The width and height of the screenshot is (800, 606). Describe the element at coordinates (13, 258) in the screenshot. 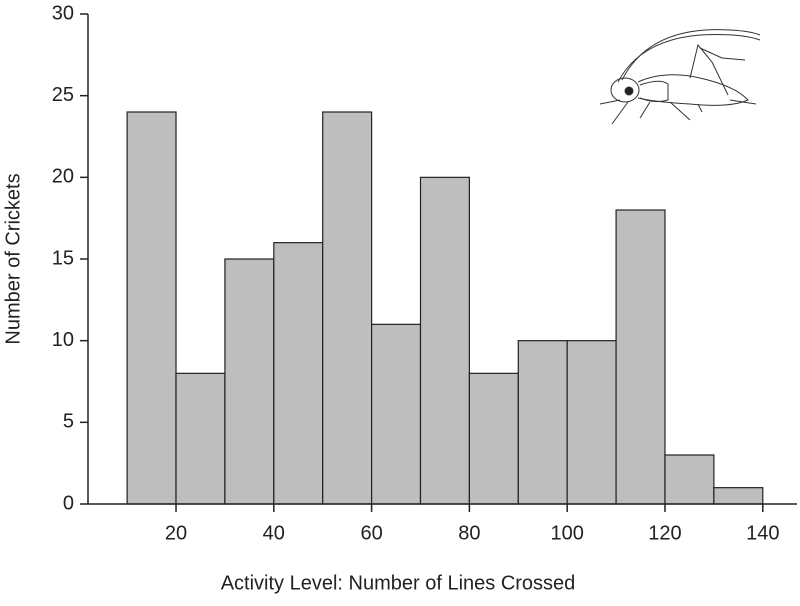

I see `y-axis-label: Number of Crickets` at that location.